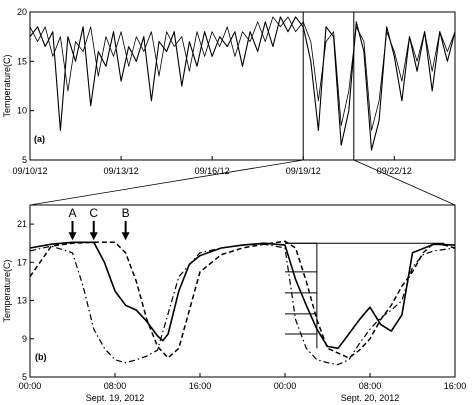 The width and height of the screenshot is (474, 405). I want to click on panel-b-y-tick-label: 5, so click(24, 377).